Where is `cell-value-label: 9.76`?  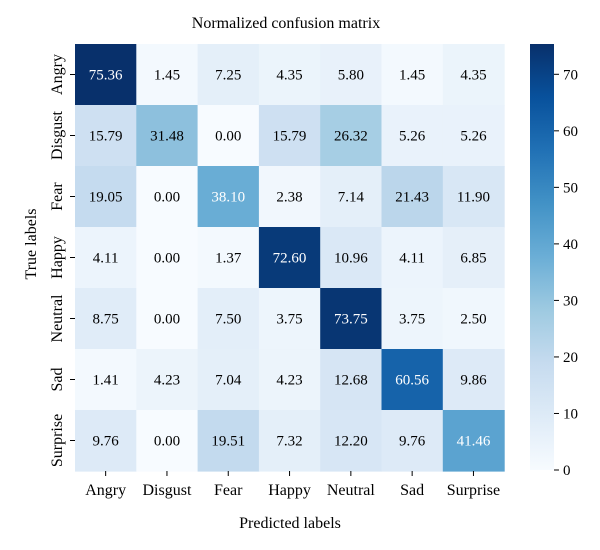 cell-value-label: 9.76 is located at coordinates (412, 442).